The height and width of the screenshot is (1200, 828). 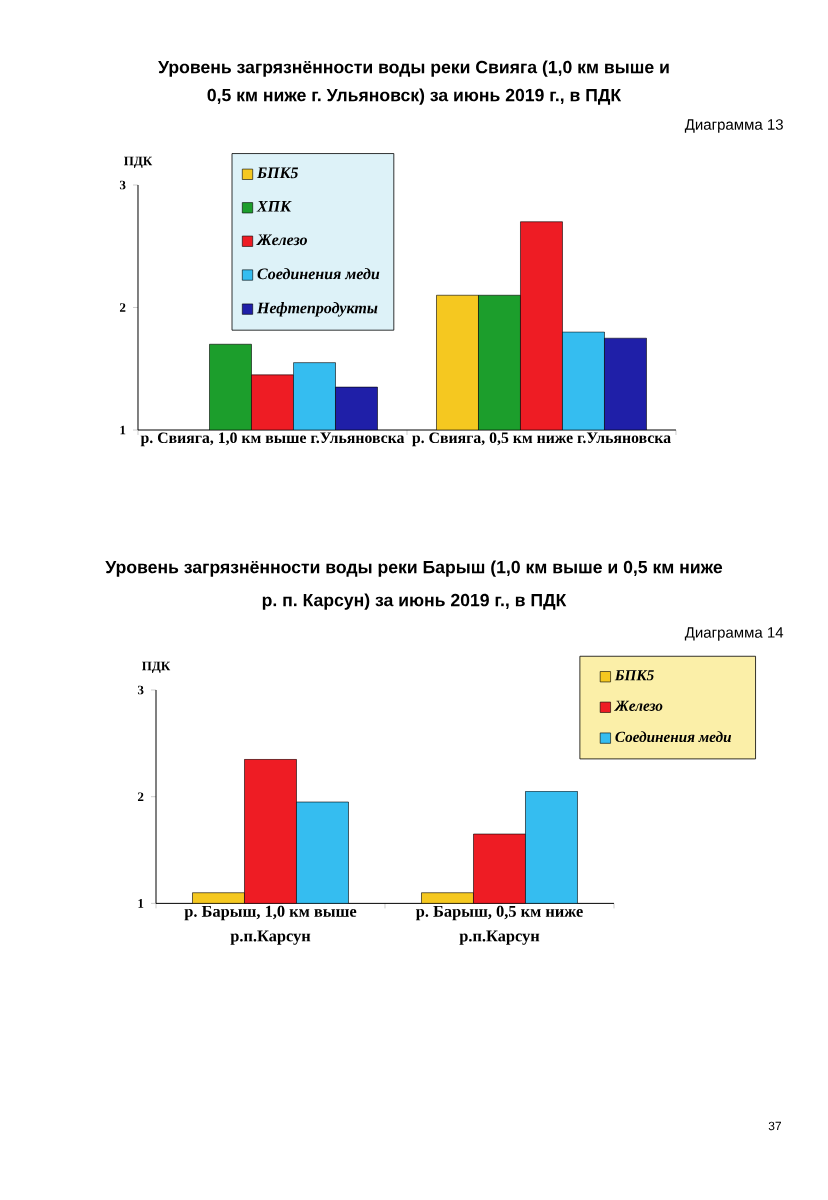 What do you see at coordinates (413, 82) in the screenshot?
I see `chart-title: Уровень загрязнённости воды реки Свияга (1,0 км выше и 0,5 км ниже г. Ульяновск) за июнь 2019 г., в ПДК` at bounding box center [413, 82].